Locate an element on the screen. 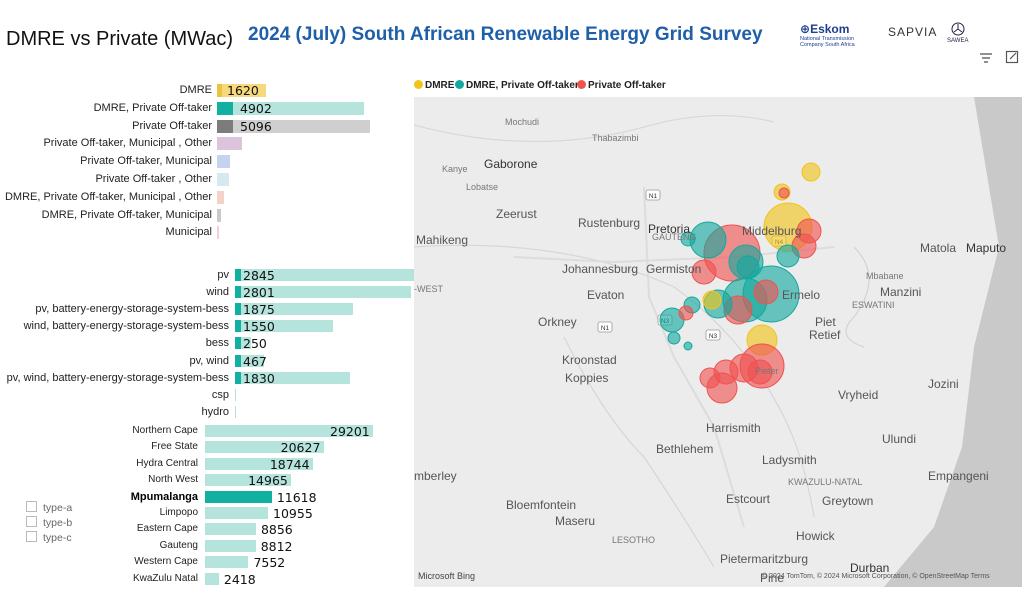 The image size is (1024, 593). type-filter-label: type-b is located at coordinates (58, 523).